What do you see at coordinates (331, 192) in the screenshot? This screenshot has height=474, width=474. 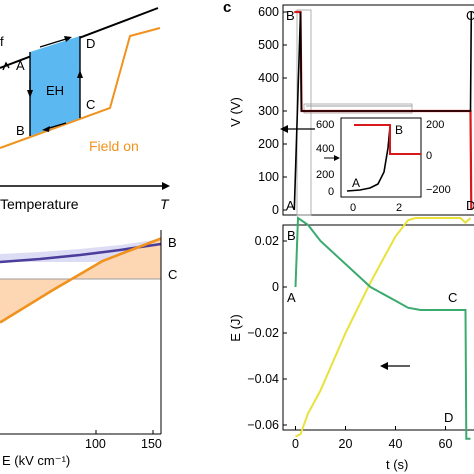 I see `inset-ytick-0: 0` at bounding box center [331, 192].